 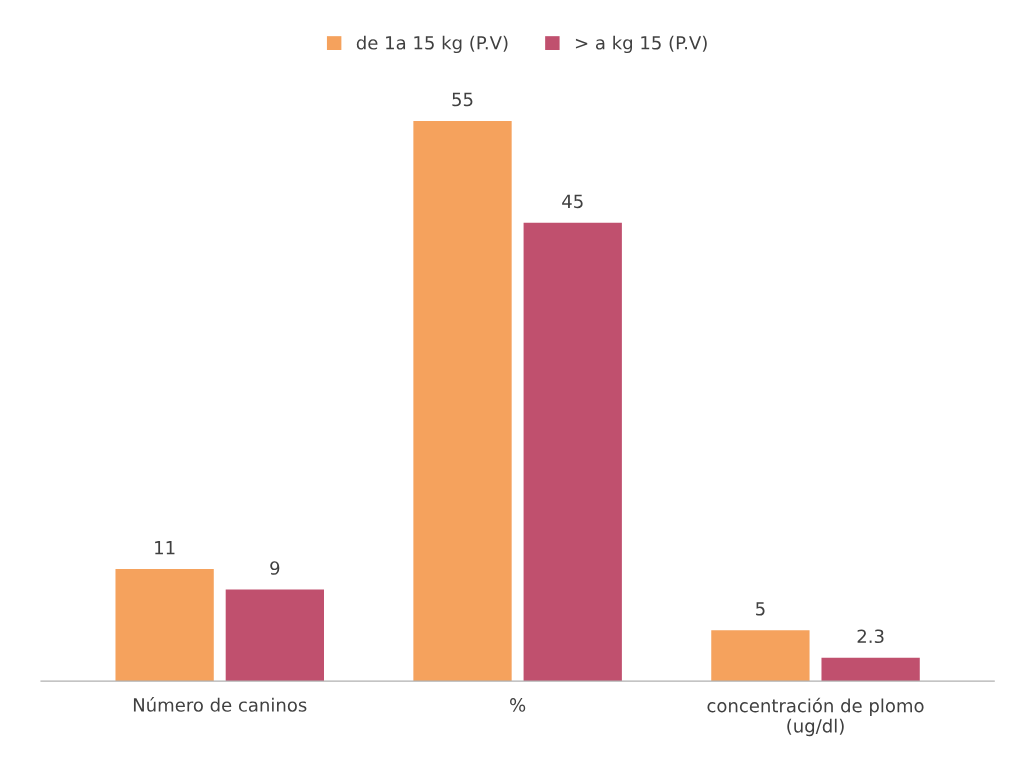 I want to click on data-label: 45, so click(x=572, y=201).